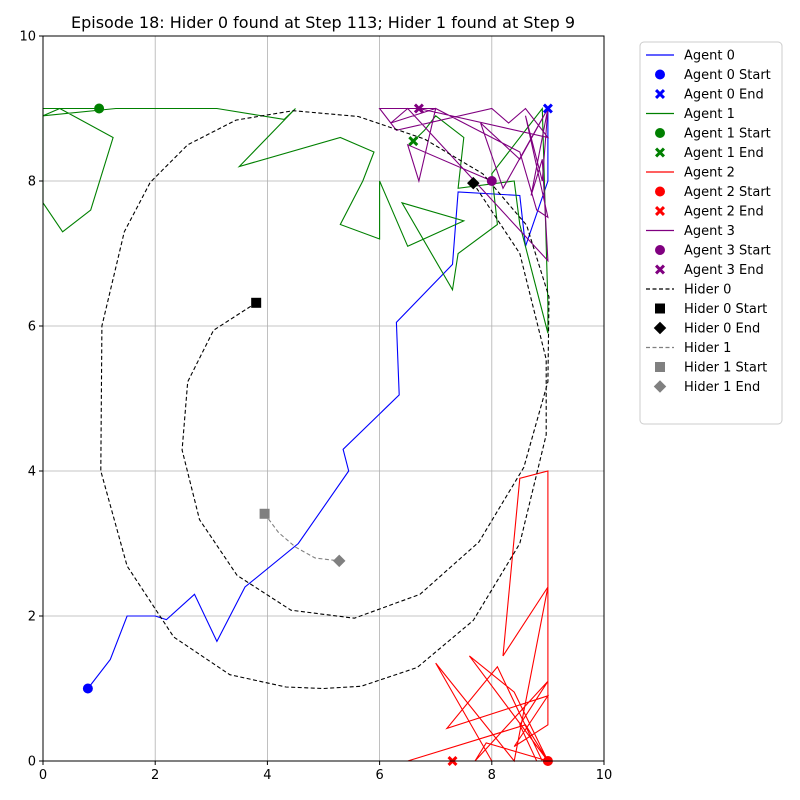  Describe the element at coordinates (339, 561) in the screenshot. I see `marker-hider-1-end` at that location.